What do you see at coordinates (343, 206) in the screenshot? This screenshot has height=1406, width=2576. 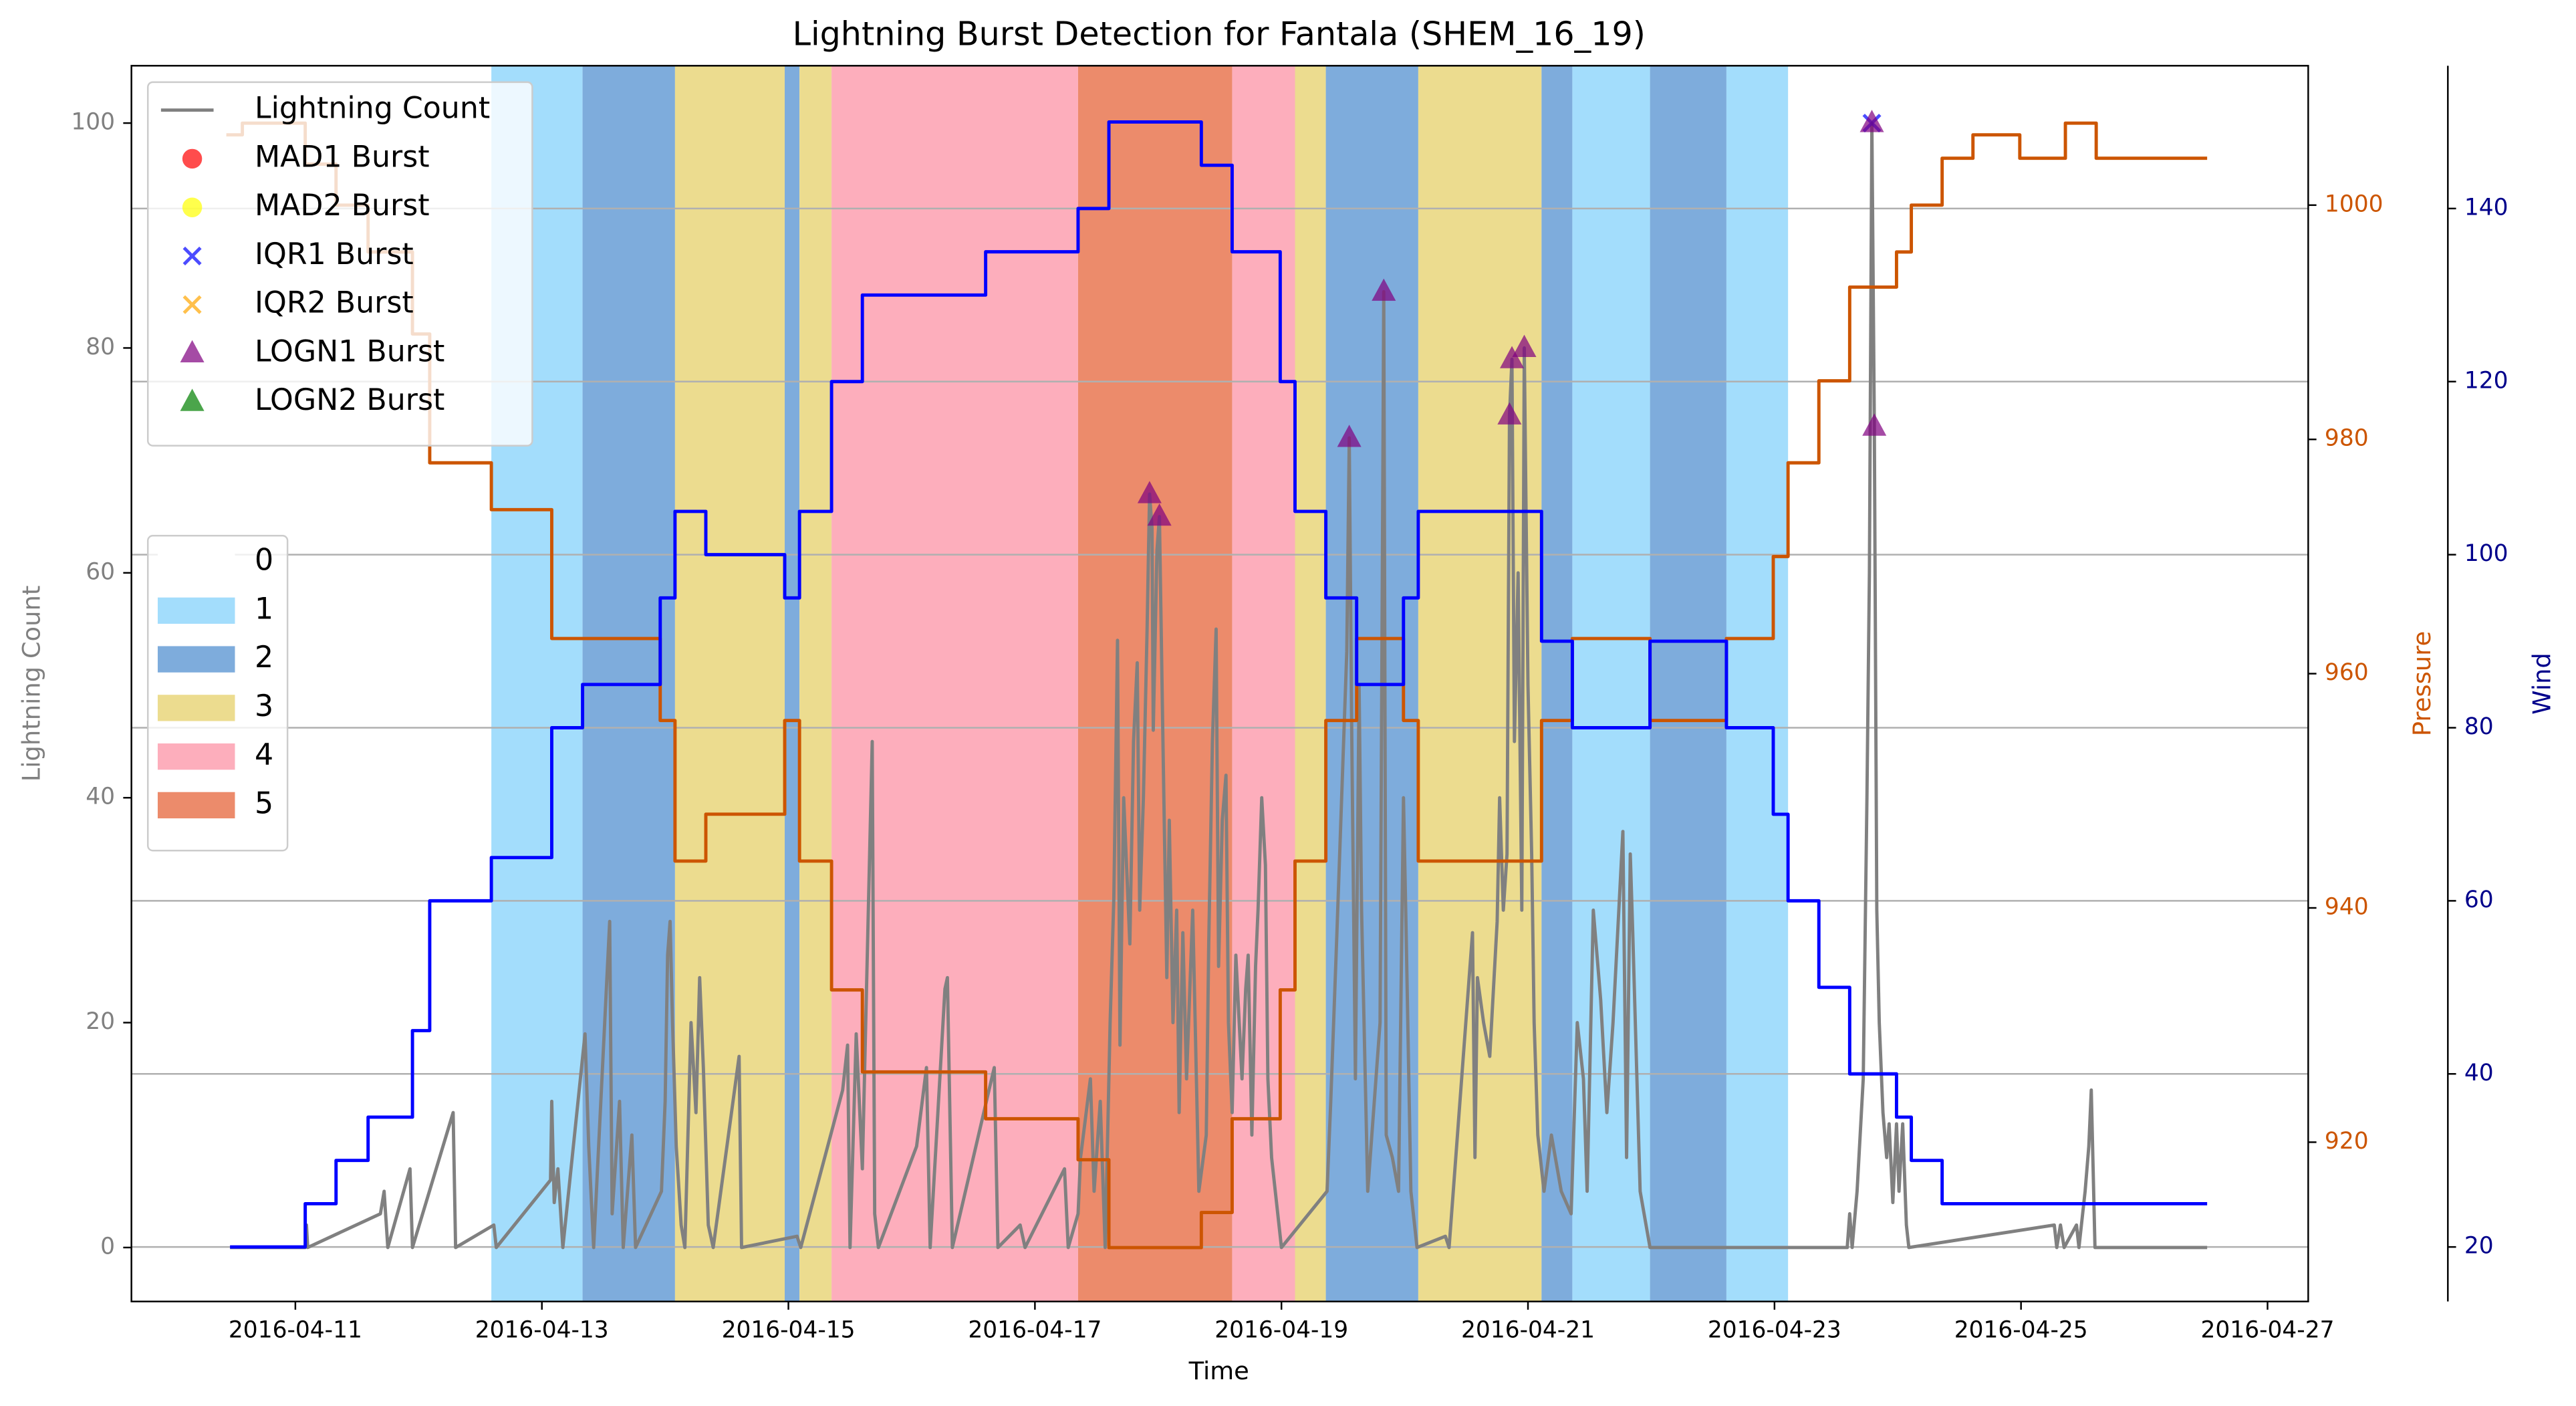 I see `legend-label: MAD2 Burst` at bounding box center [343, 206].